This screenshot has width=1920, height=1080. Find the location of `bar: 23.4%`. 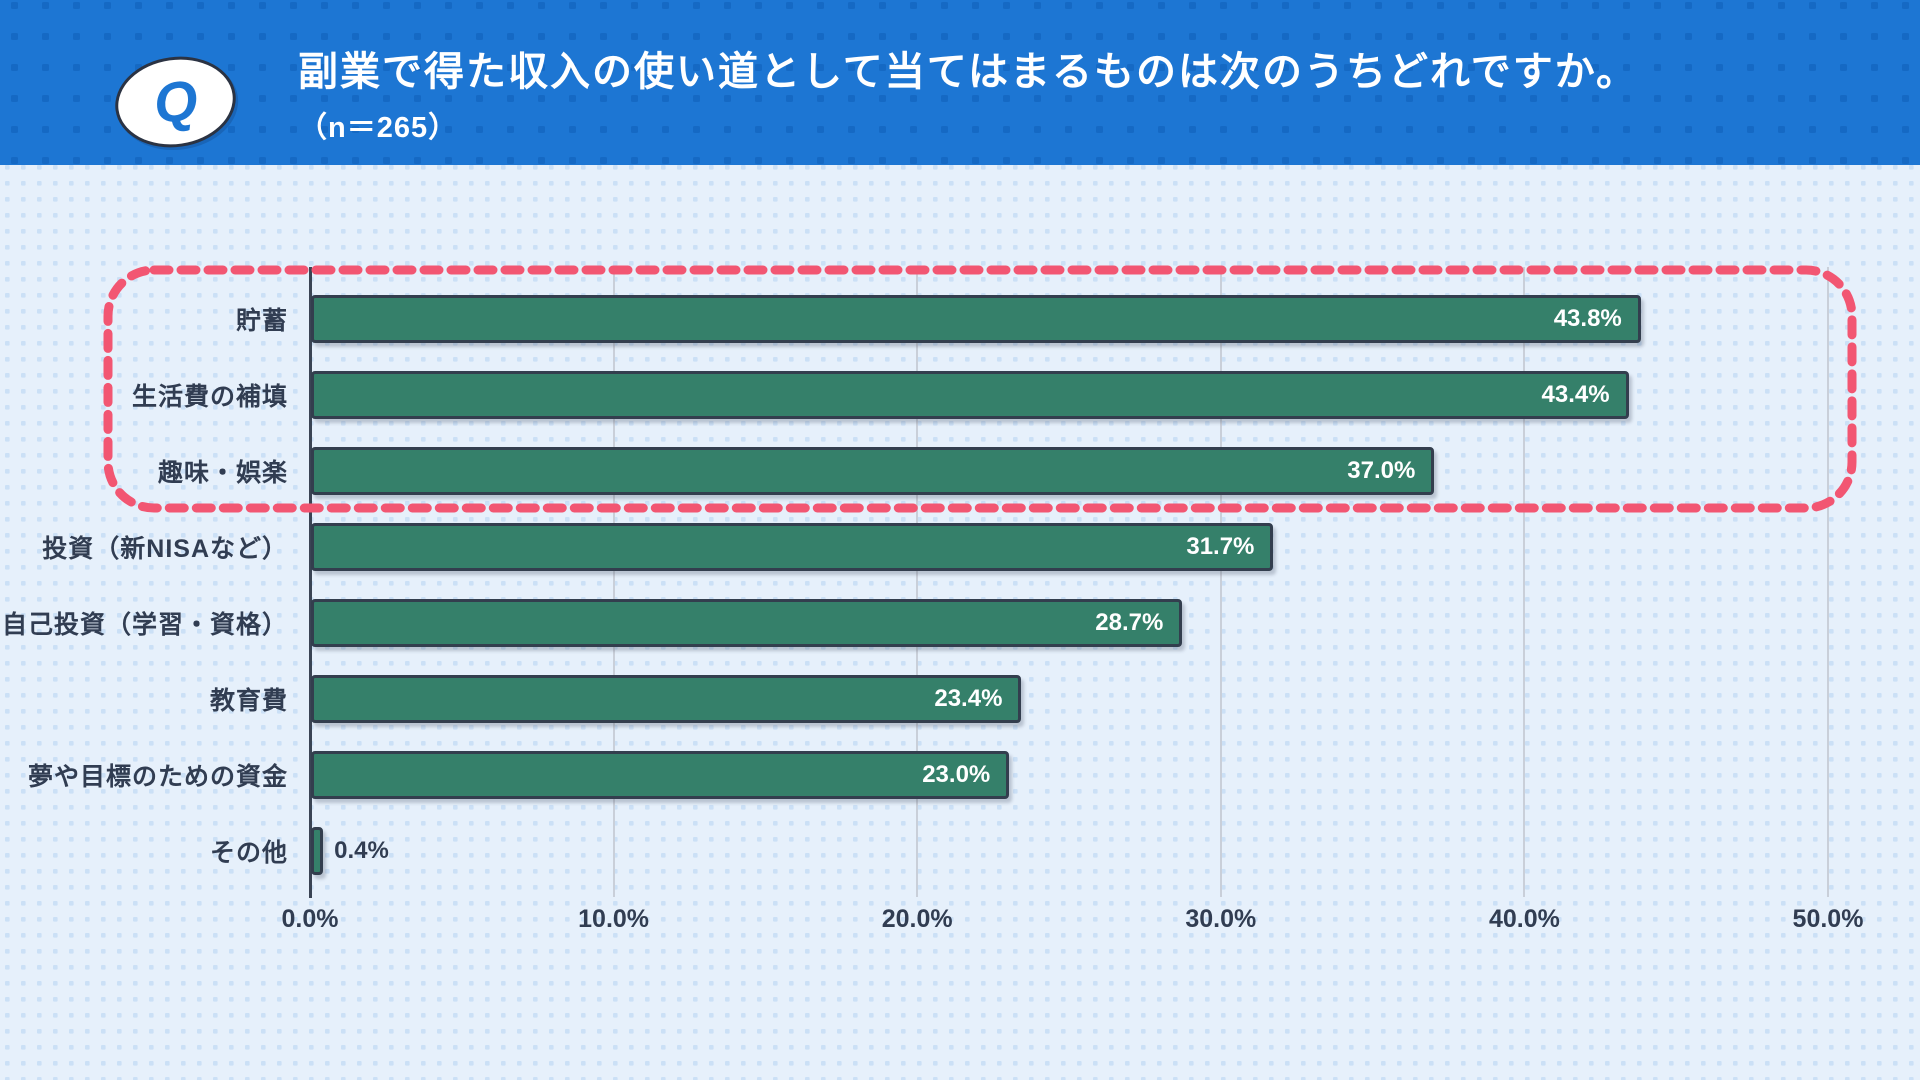

bar: 23.4% is located at coordinates (666, 699).